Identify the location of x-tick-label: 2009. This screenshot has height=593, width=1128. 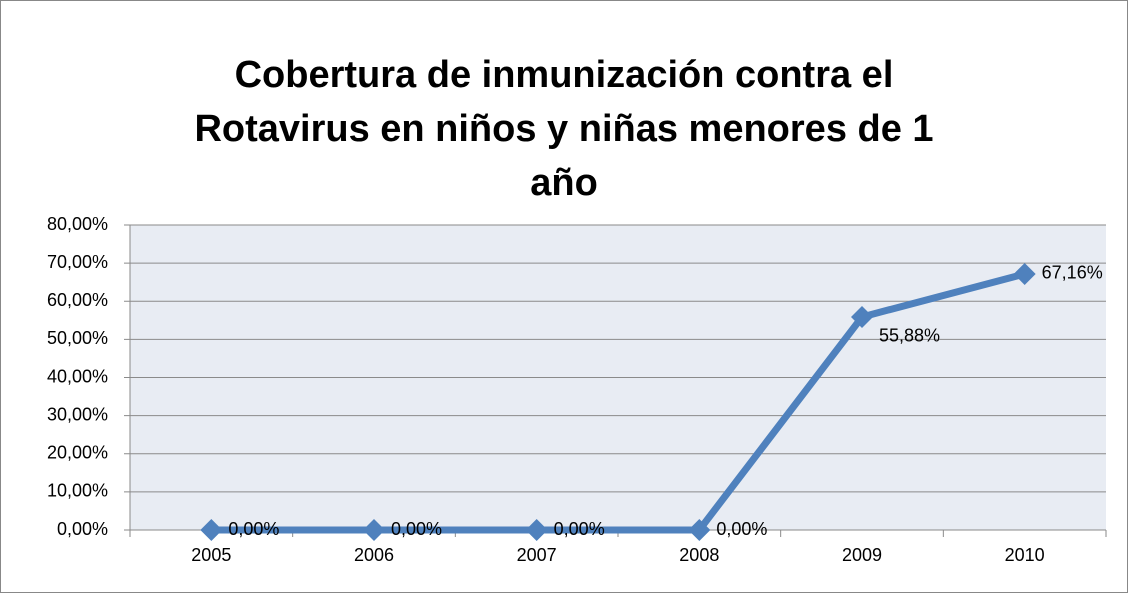
(862, 555).